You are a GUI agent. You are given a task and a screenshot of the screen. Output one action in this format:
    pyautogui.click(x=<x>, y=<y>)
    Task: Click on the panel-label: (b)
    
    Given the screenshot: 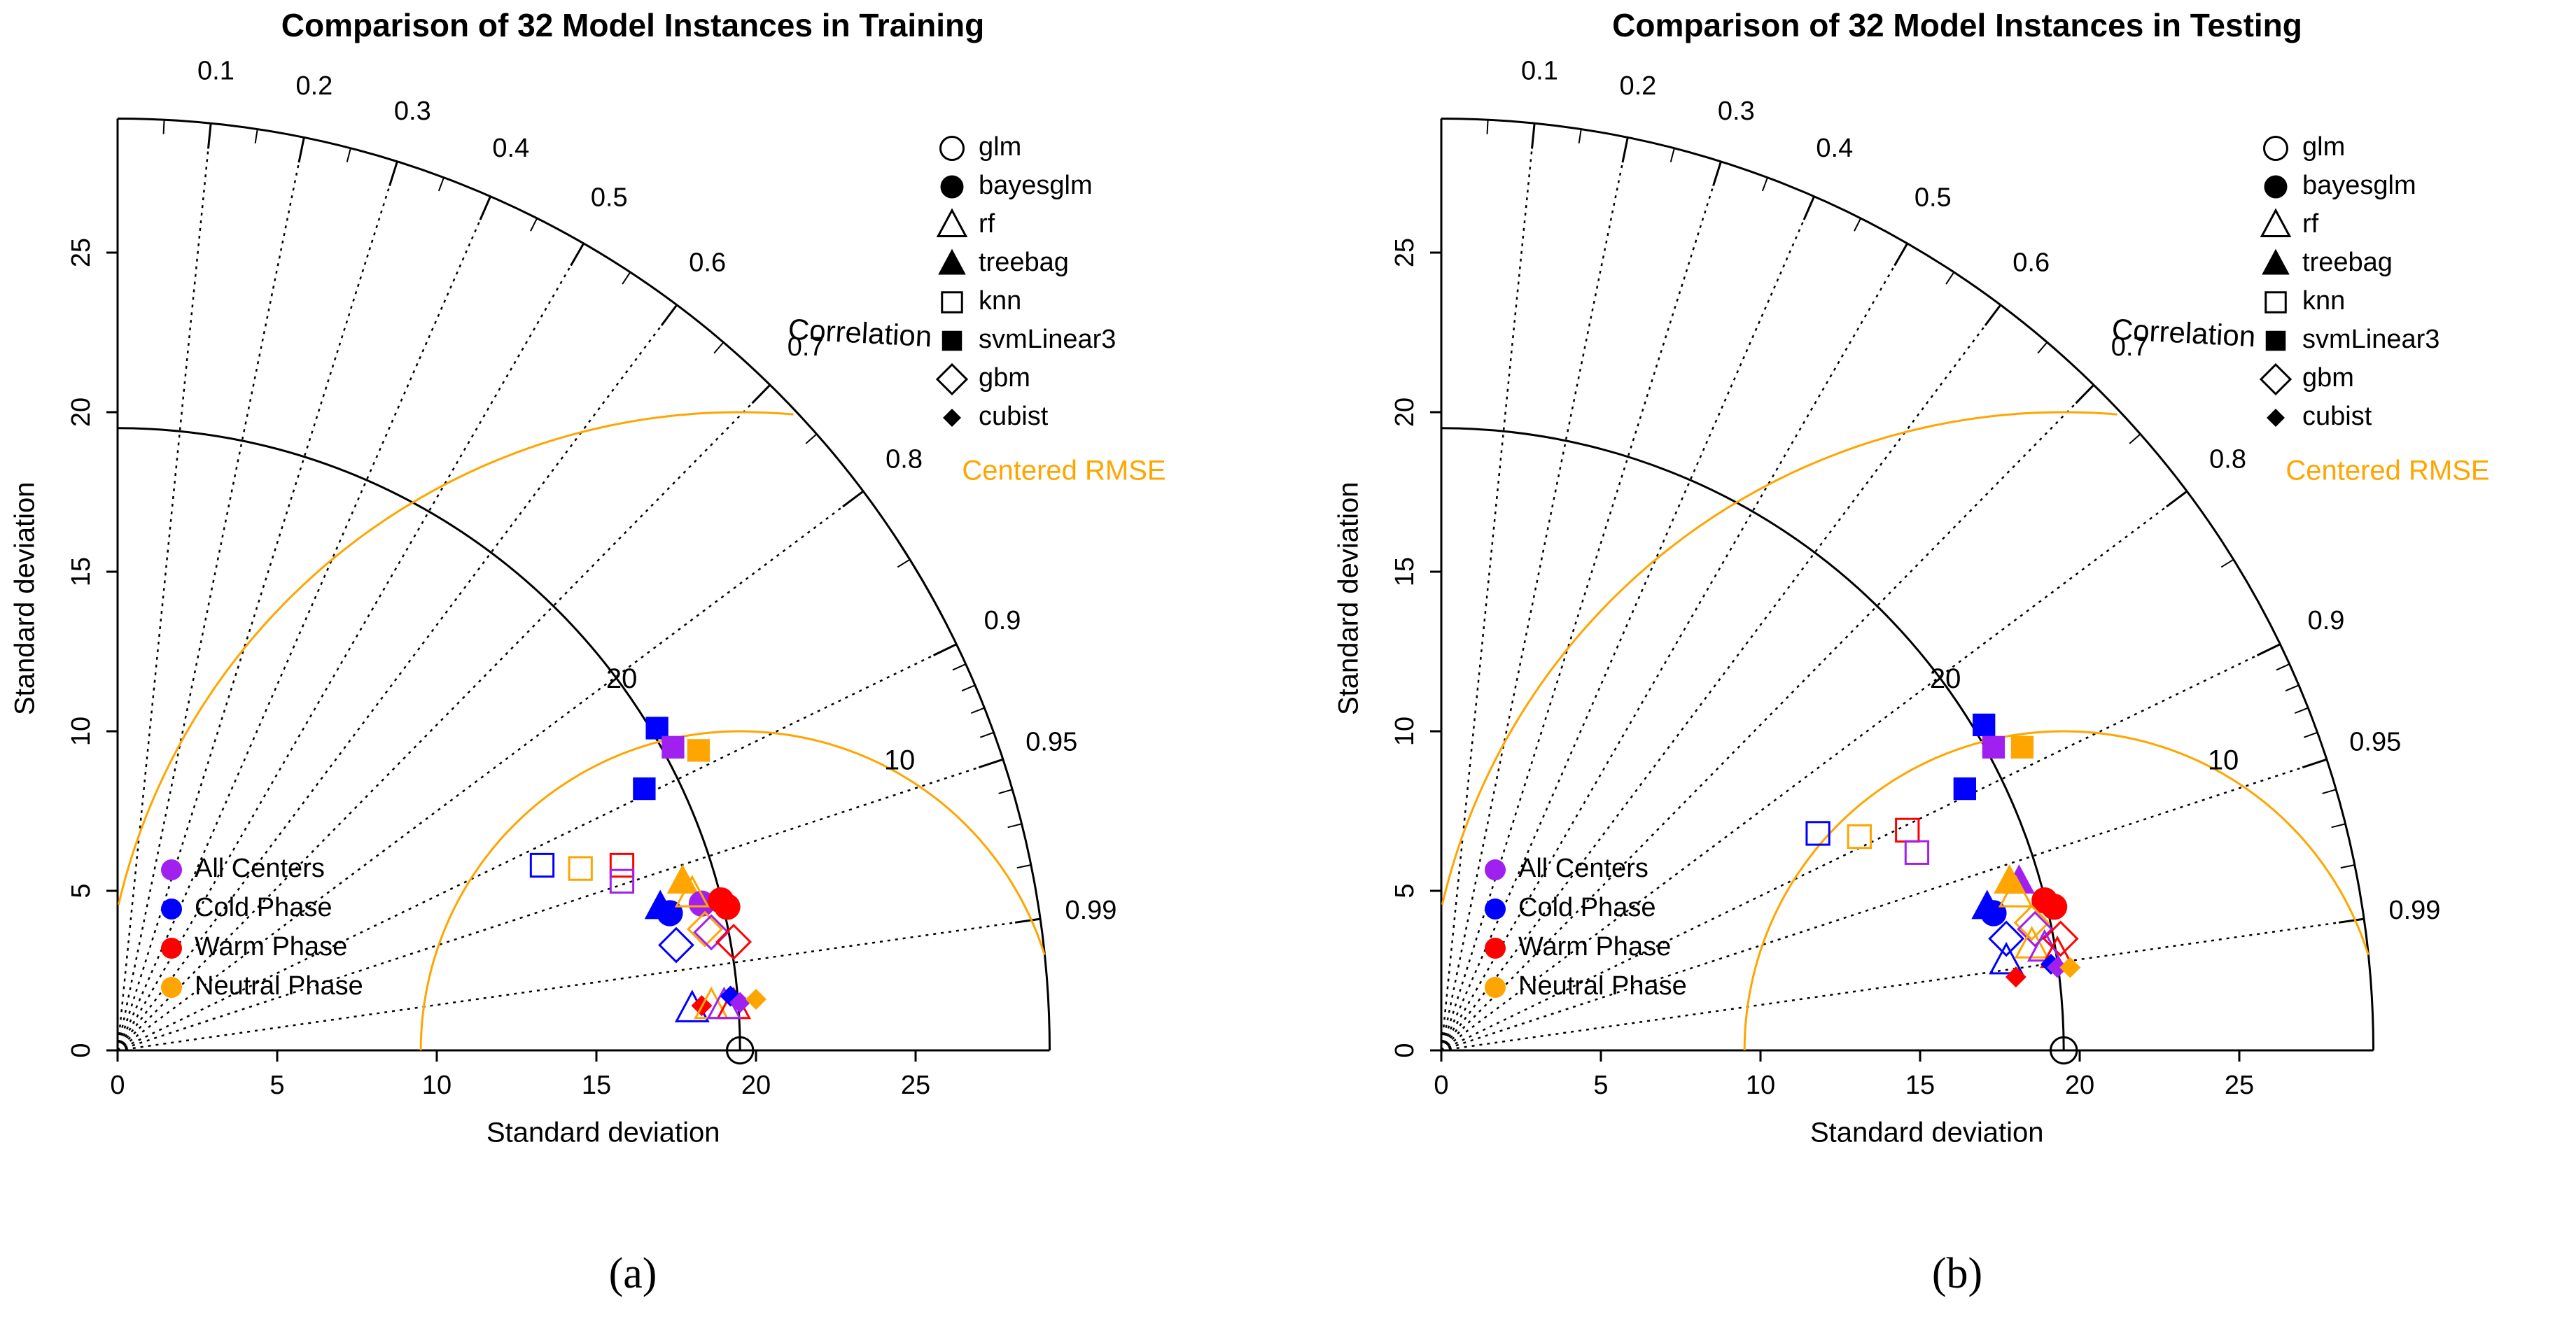 What is the action you would take?
    pyautogui.click(x=1957, y=1273)
    